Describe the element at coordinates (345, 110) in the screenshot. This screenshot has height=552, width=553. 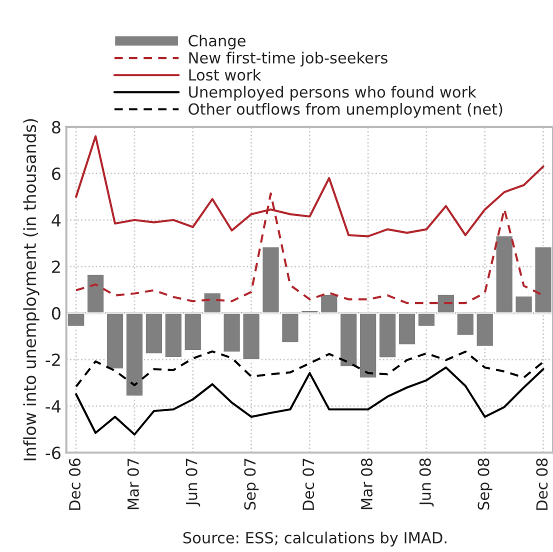
I see `legend-label: Other outflows from unemployment (net)` at that location.